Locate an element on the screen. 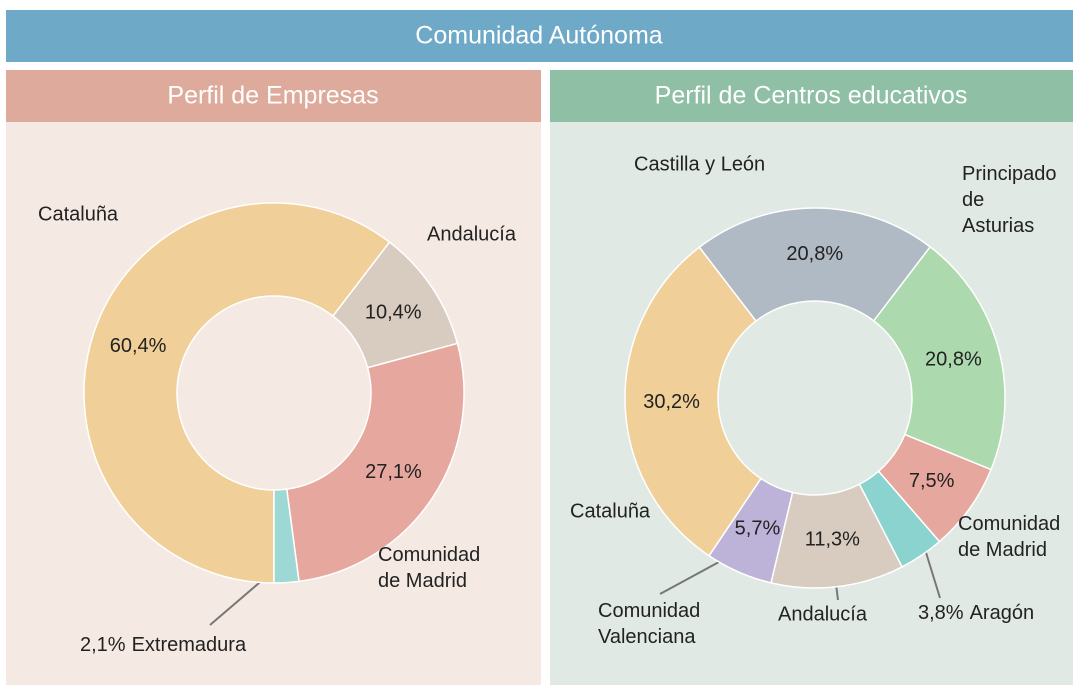 This screenshot has width=1079, height=691. slice-label: 2,1% Extremadura is located at coordinates (163, 645).